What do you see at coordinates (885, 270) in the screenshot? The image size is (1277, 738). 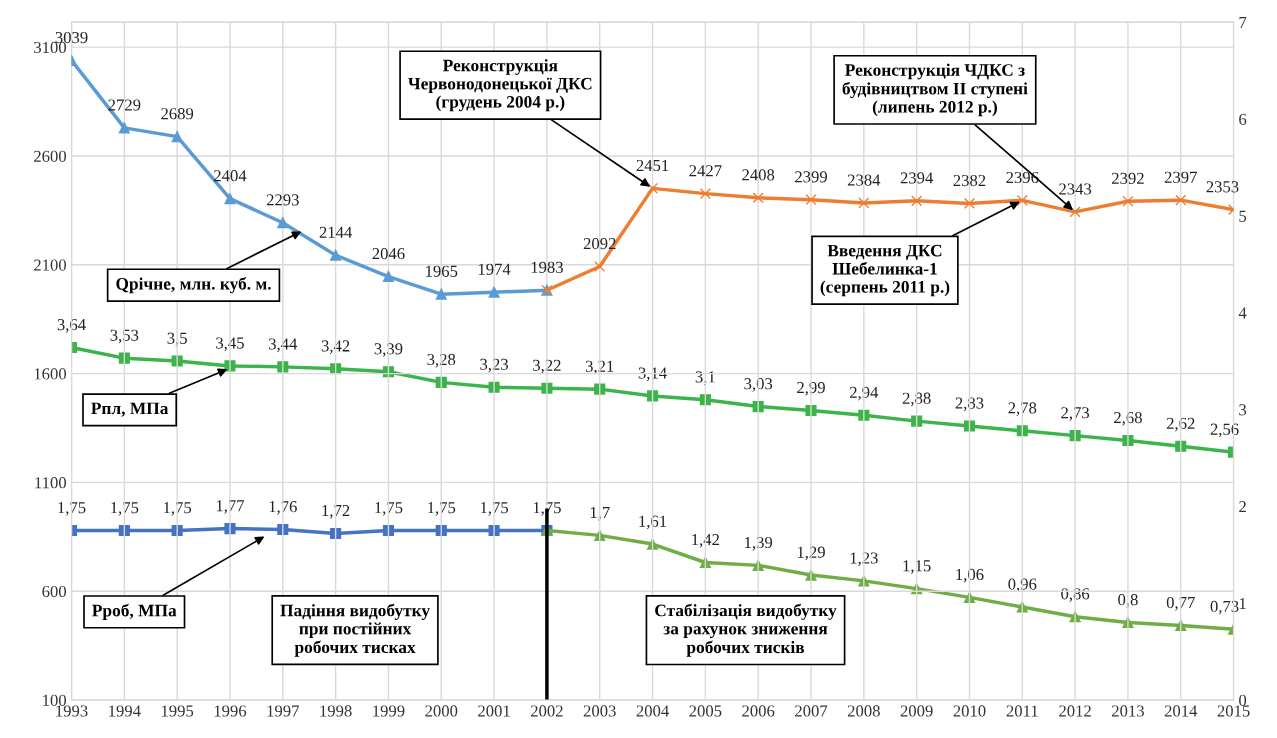 I see `annotation: Введення ДКС Шебелинка-1 (серпень 2011 р.)` at bounding box center [885, 270].